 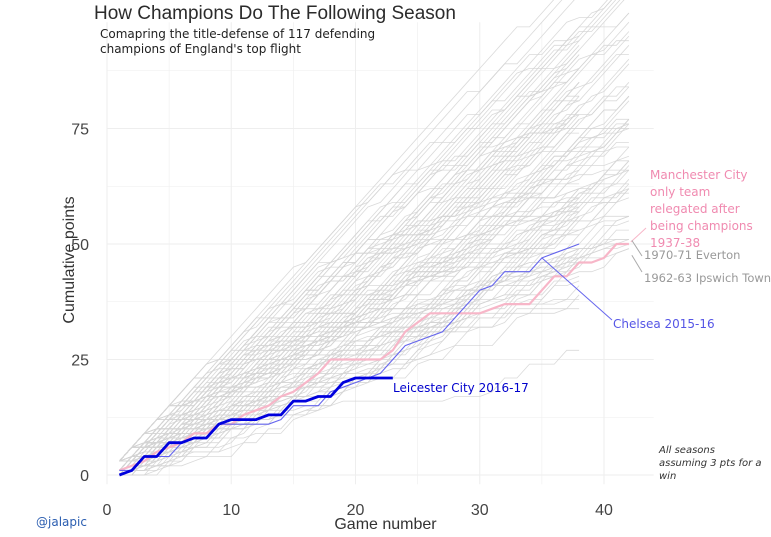 I want to click on y-axis-label: Cumulative points, so click(x=69, y=260).